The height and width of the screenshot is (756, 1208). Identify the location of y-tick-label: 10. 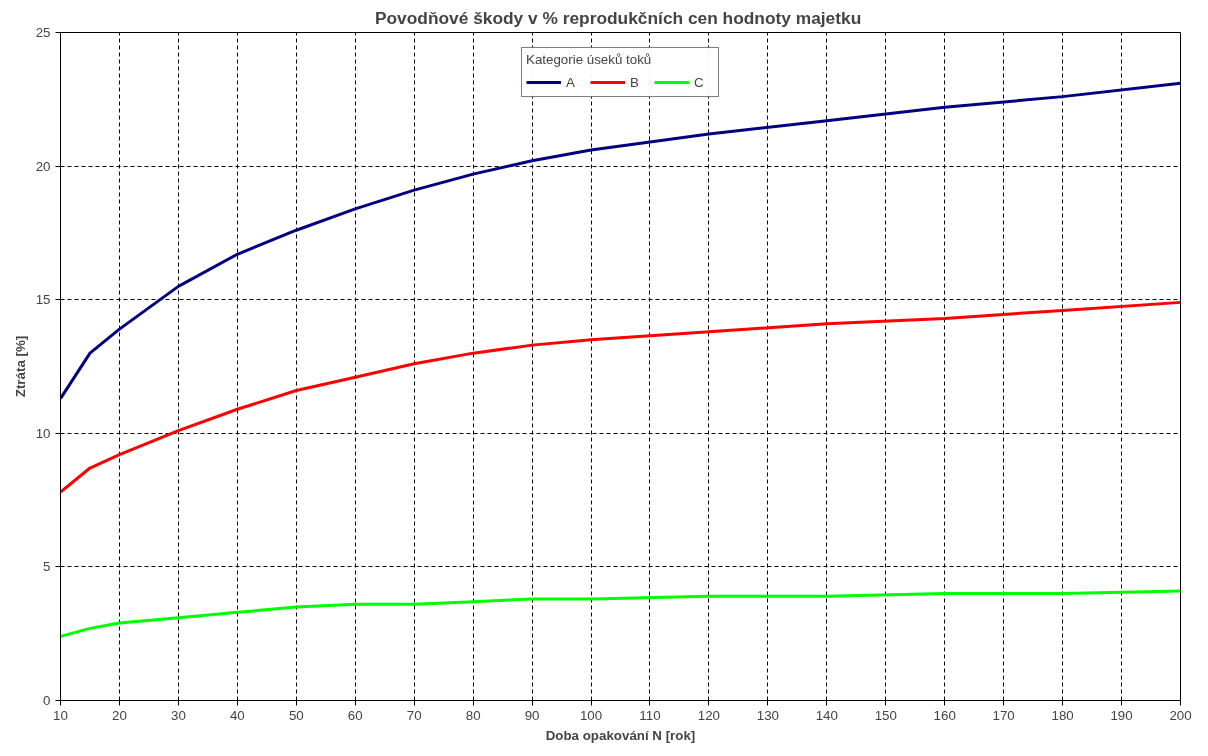
(43, 433).